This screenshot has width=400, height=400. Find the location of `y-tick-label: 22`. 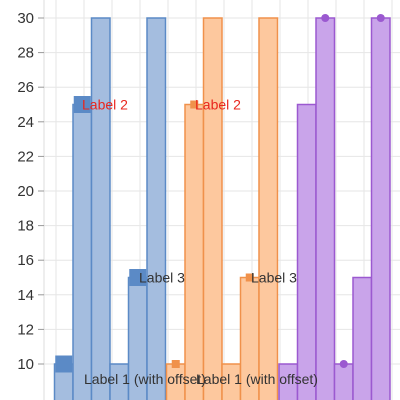

y-tick-label: 22 is located at coordinates (25, 156).